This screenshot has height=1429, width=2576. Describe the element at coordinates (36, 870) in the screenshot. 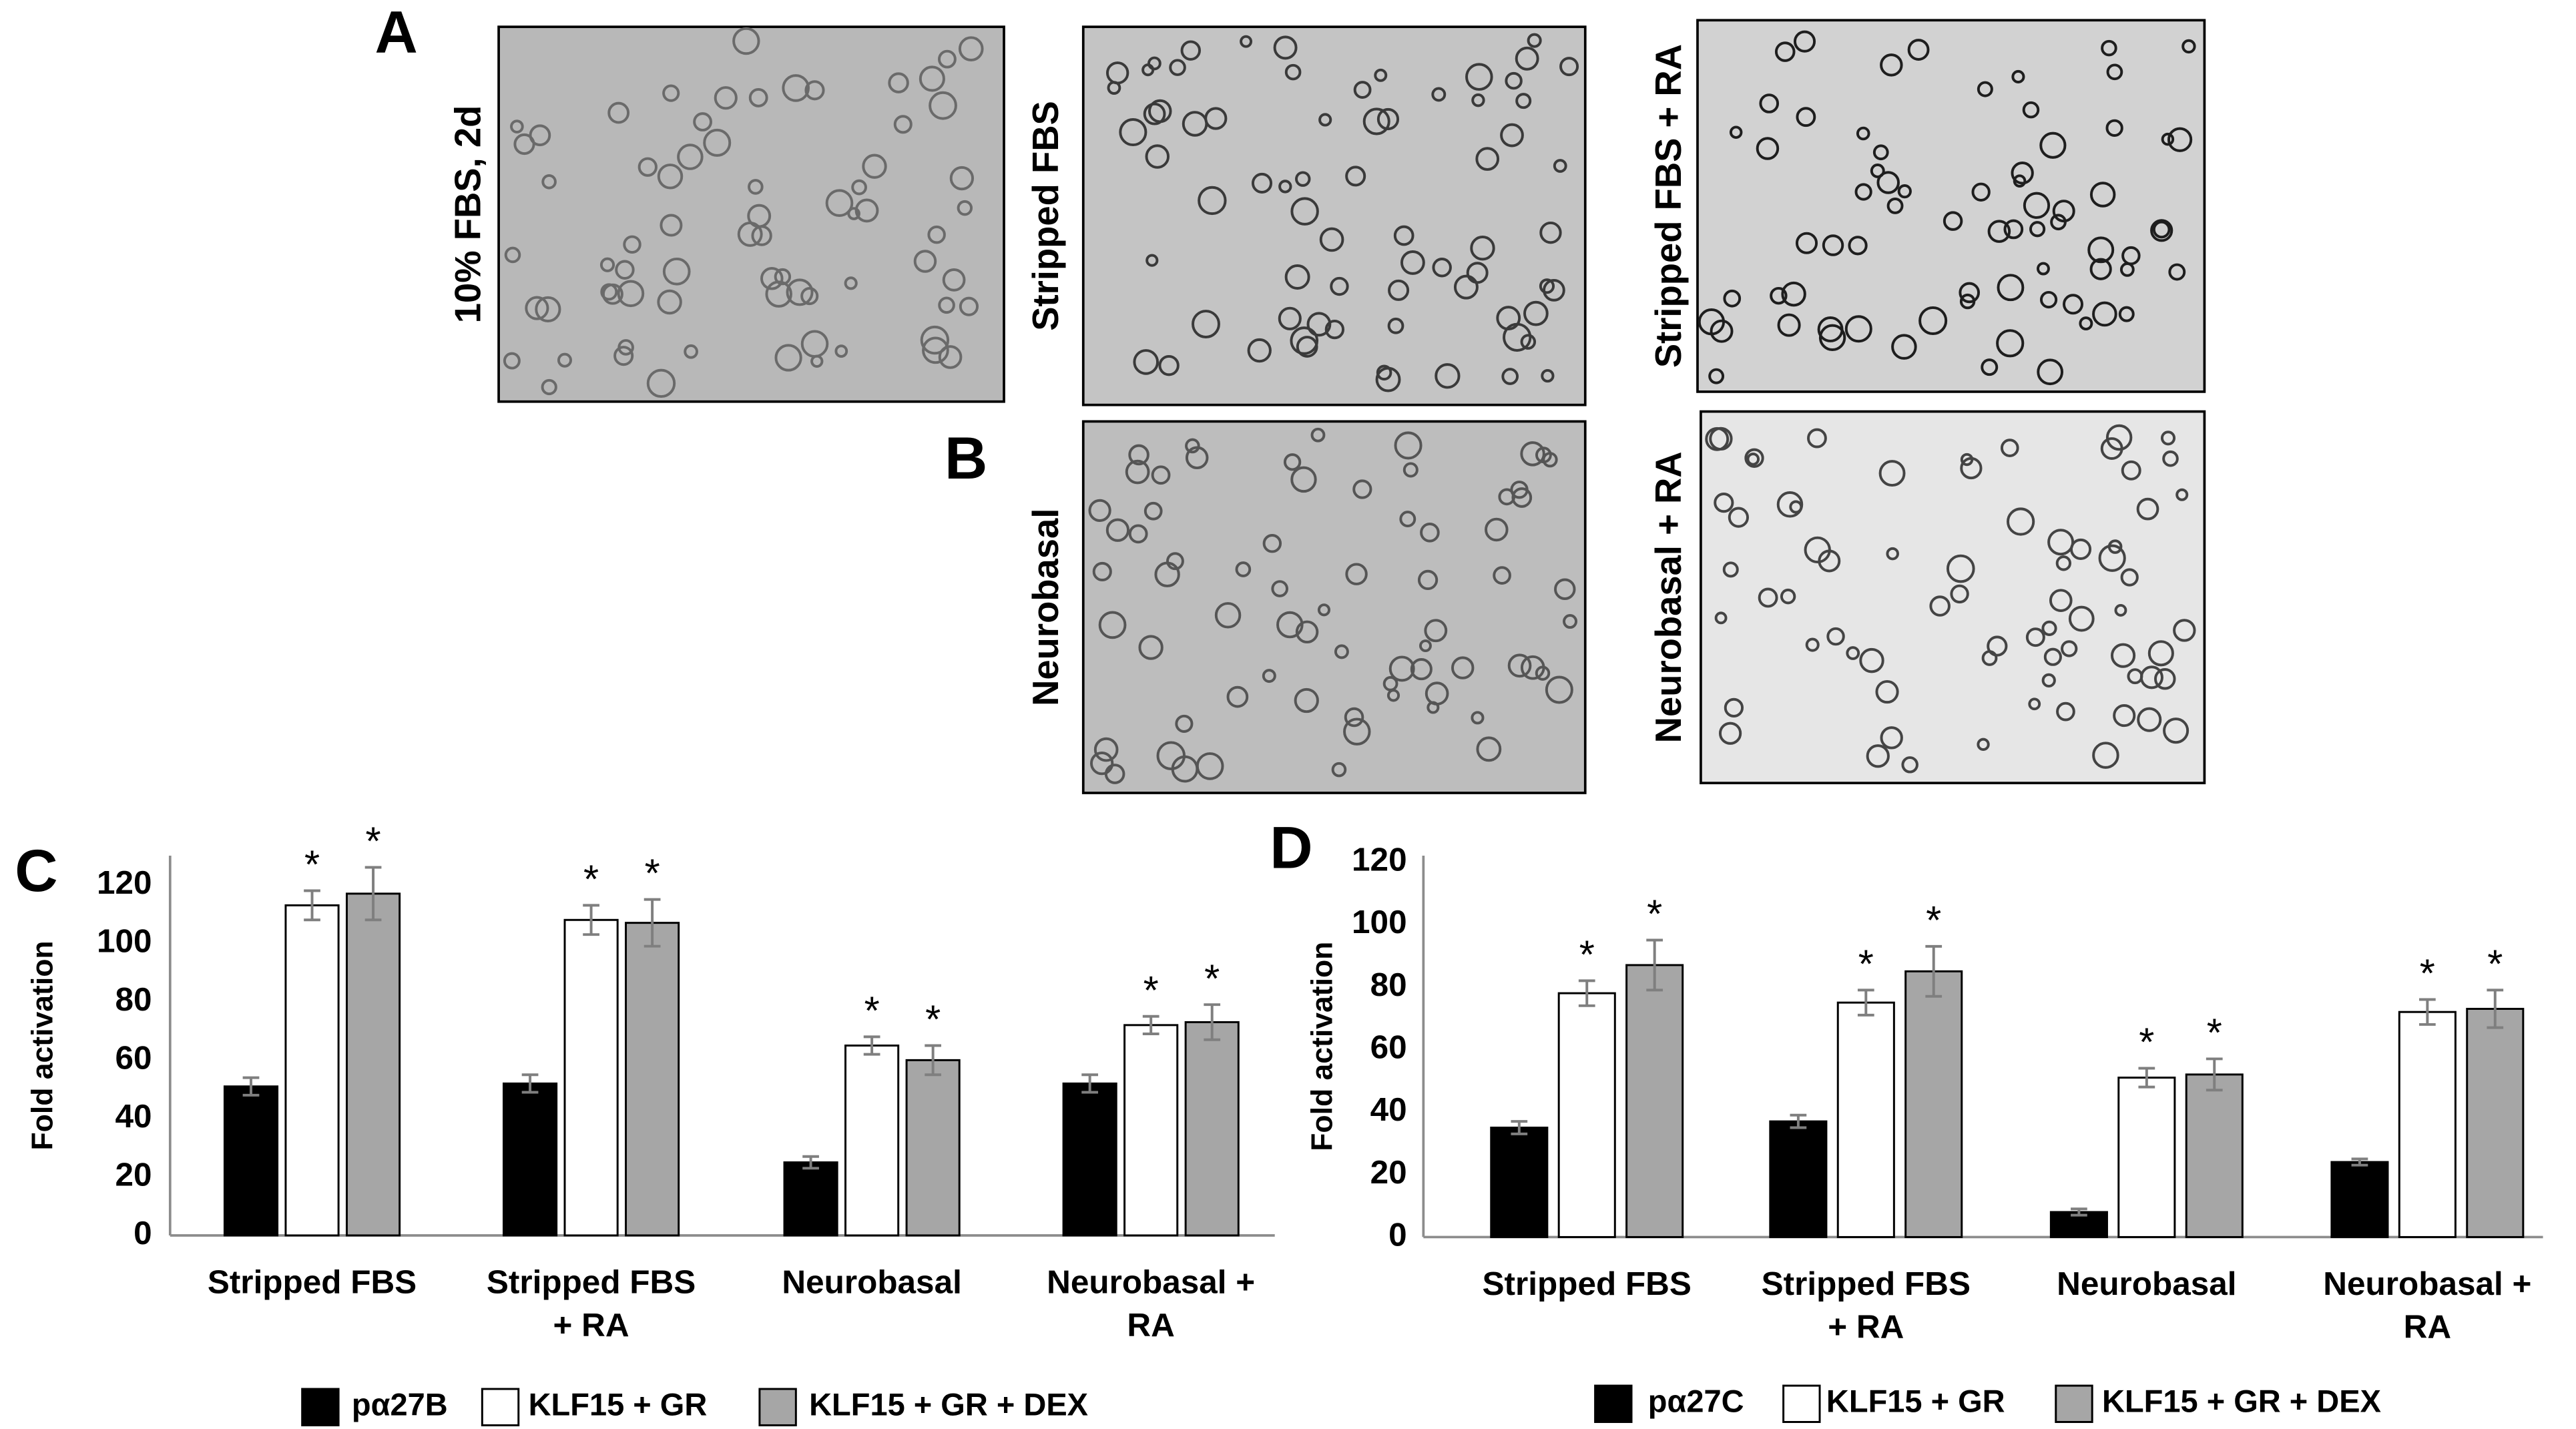

I see `panel-label: C` at that location.